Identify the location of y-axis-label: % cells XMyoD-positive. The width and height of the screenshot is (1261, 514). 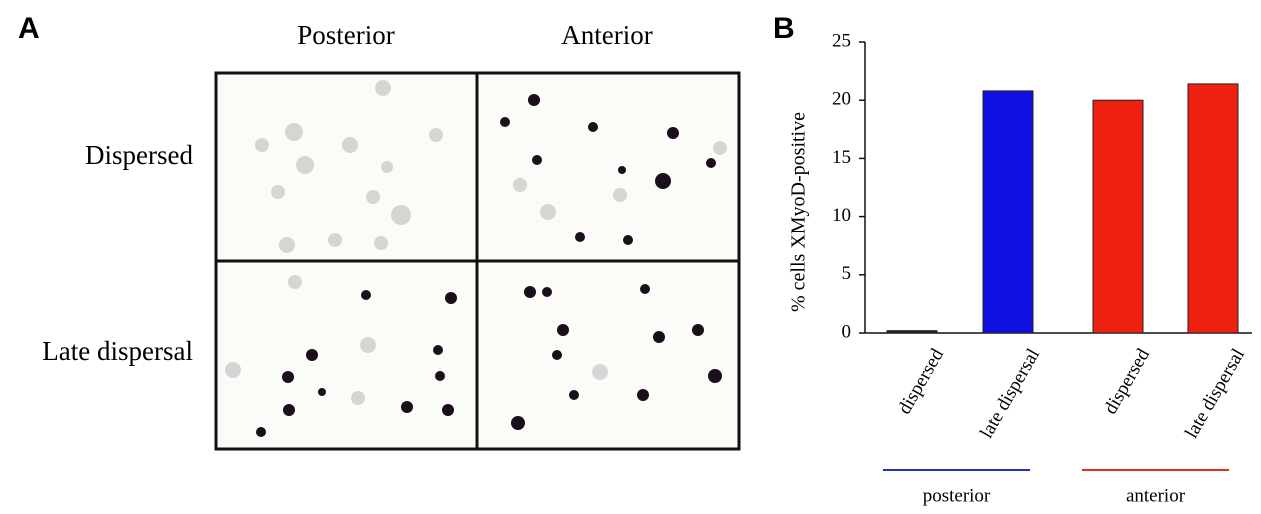
(799, 212).